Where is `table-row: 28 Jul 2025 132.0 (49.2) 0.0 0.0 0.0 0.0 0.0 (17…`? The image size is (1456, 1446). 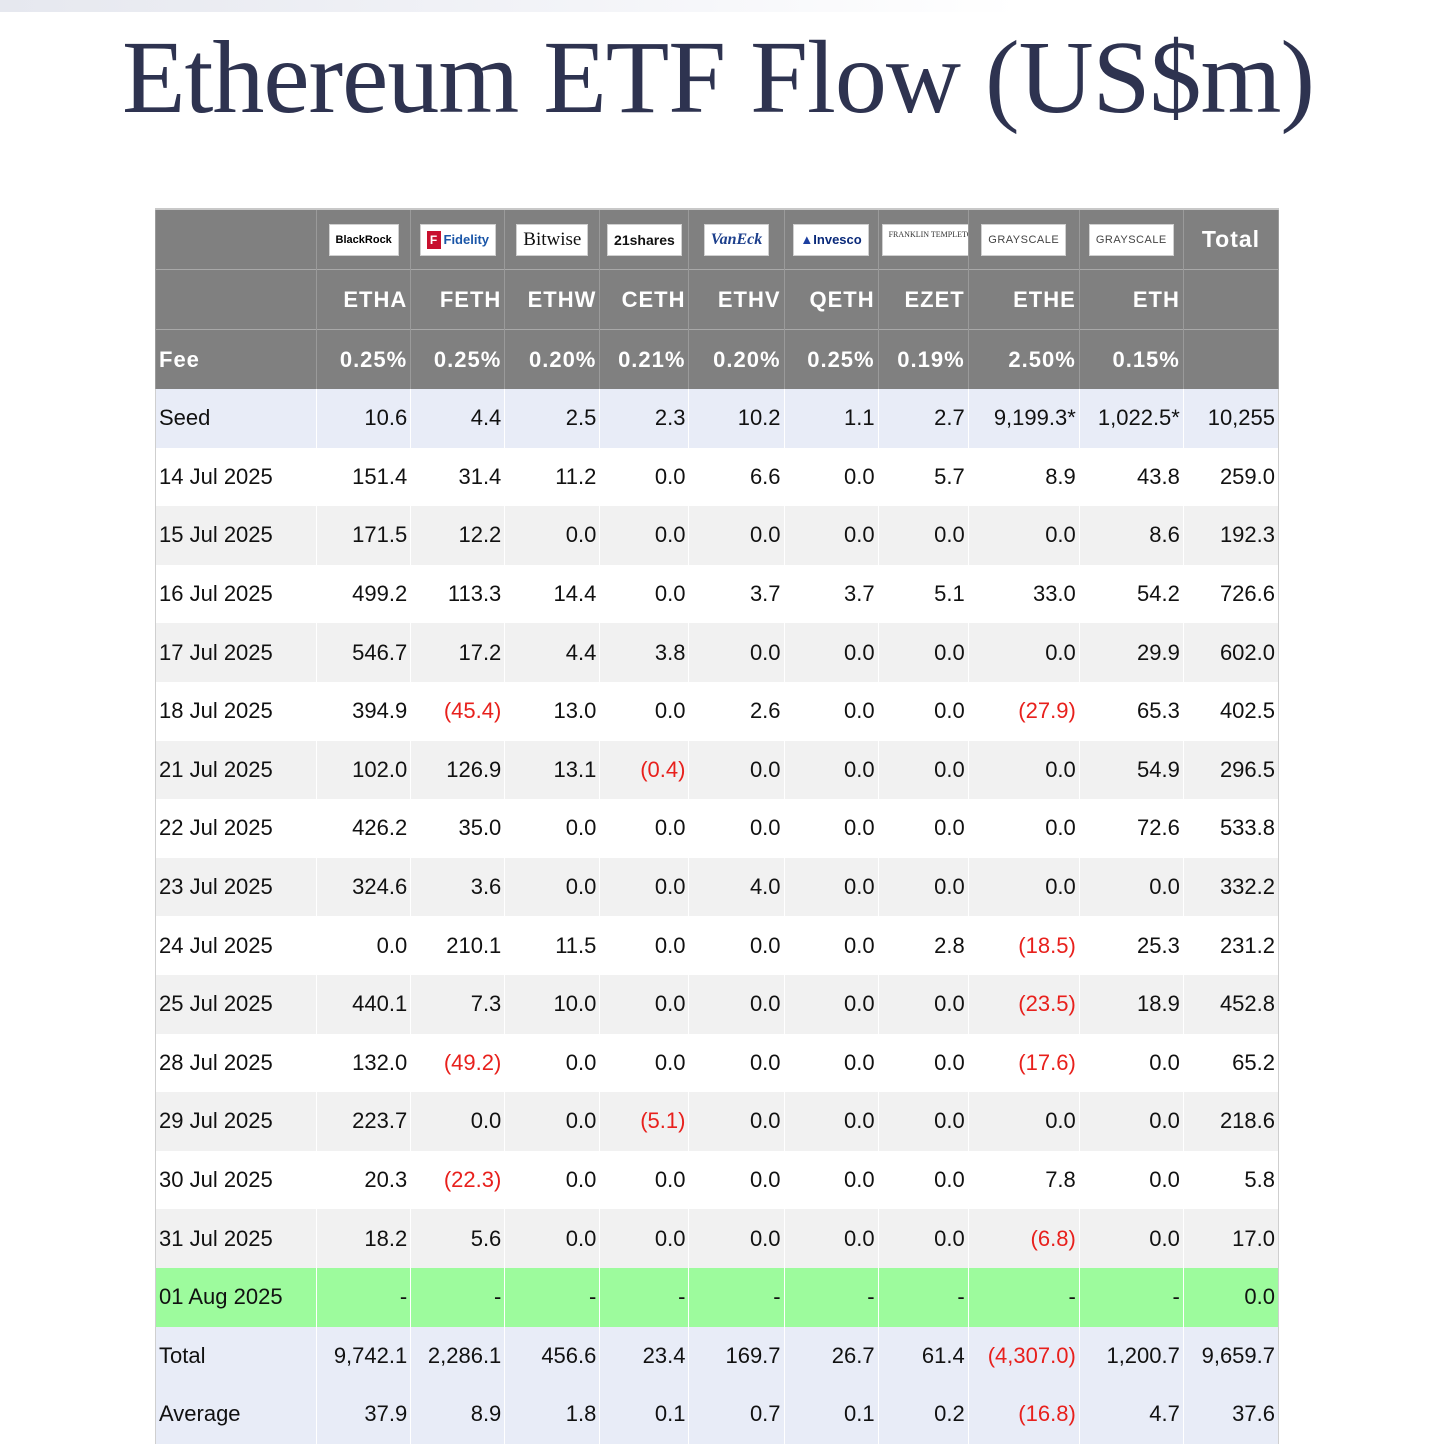
table-row: 28 Jul 2025 132.0 (49.2) 0.0 0.0 0.0 0.0 0.0 (17… is located at coordinates (717, 1063).